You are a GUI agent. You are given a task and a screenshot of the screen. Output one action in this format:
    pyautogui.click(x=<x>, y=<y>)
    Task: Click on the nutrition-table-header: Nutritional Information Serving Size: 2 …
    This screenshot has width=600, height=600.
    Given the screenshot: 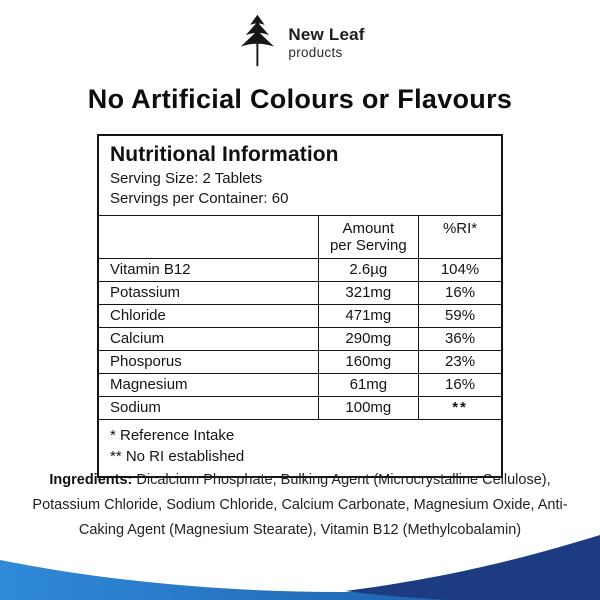 What is the action you would take?
    pyautogui.click(x=300, y=176)
    